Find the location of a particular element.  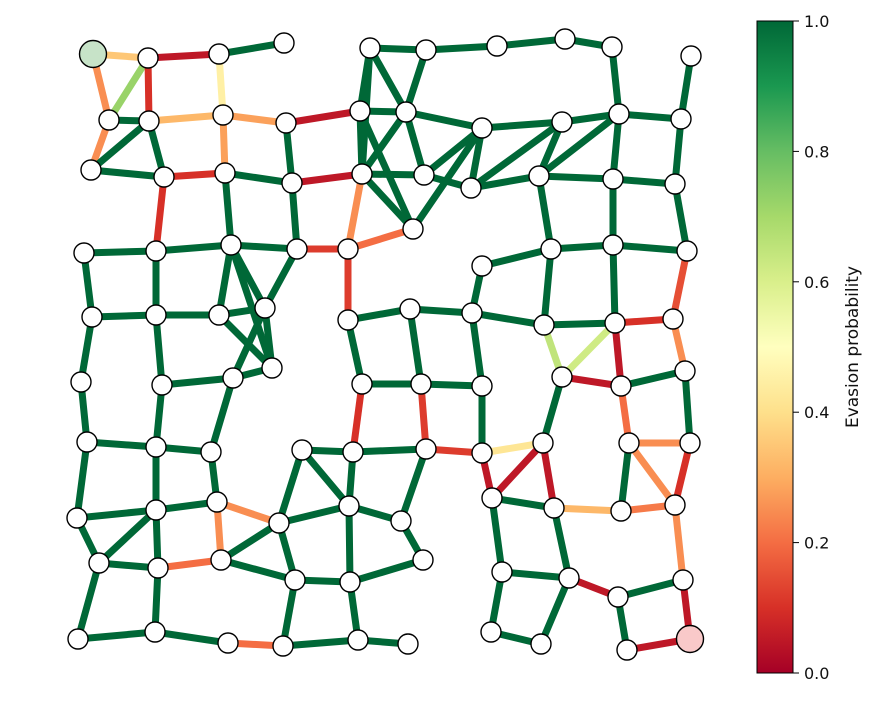

colorbar-gradient is located at coordinates (775, 347).